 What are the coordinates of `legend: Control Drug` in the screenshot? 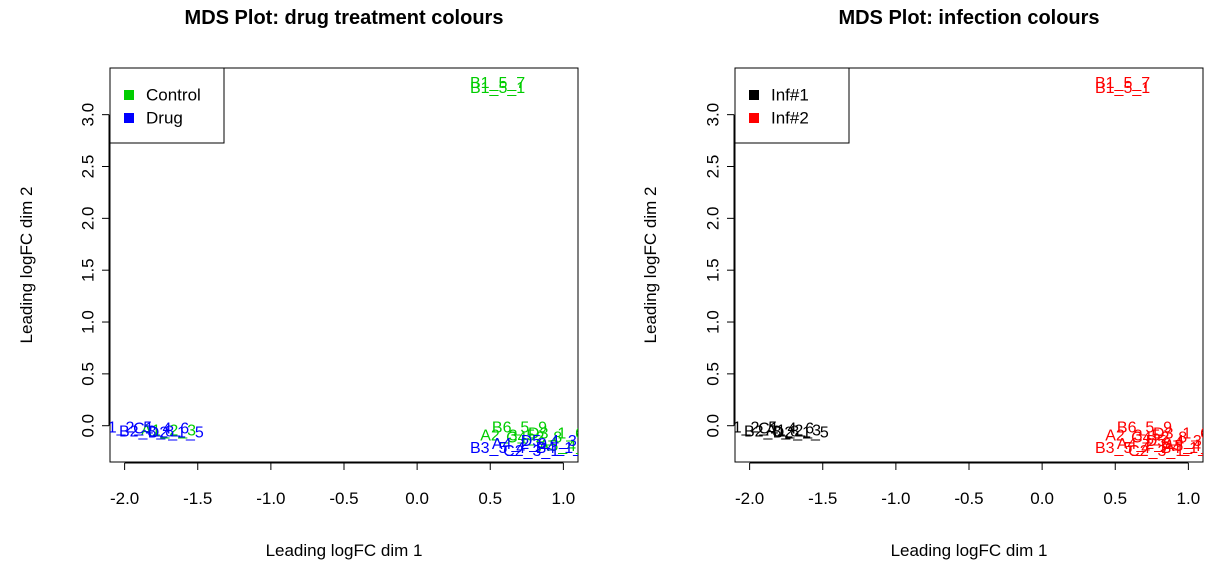 It's located at (167, 105).